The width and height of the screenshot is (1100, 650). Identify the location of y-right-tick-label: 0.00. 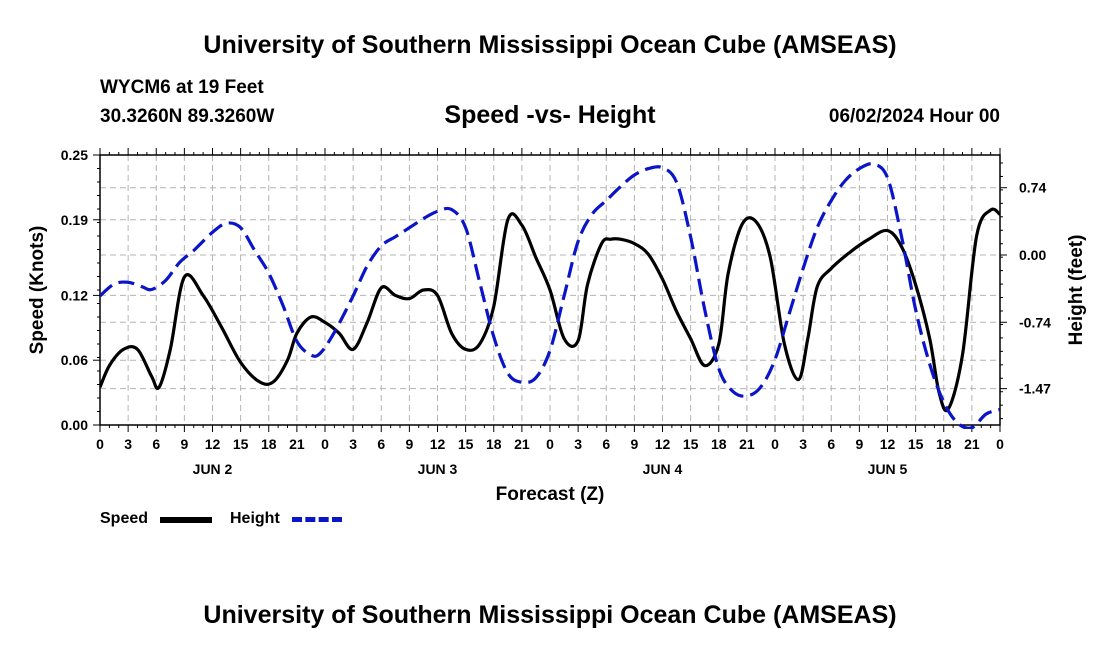
(1032, 255).